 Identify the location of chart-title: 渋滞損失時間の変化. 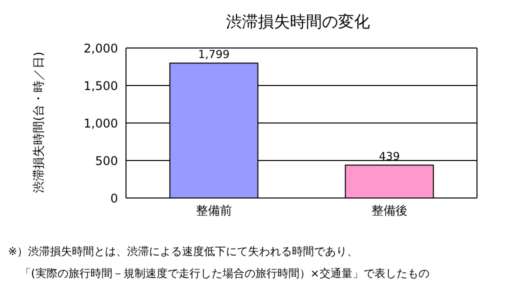
(298, 22).